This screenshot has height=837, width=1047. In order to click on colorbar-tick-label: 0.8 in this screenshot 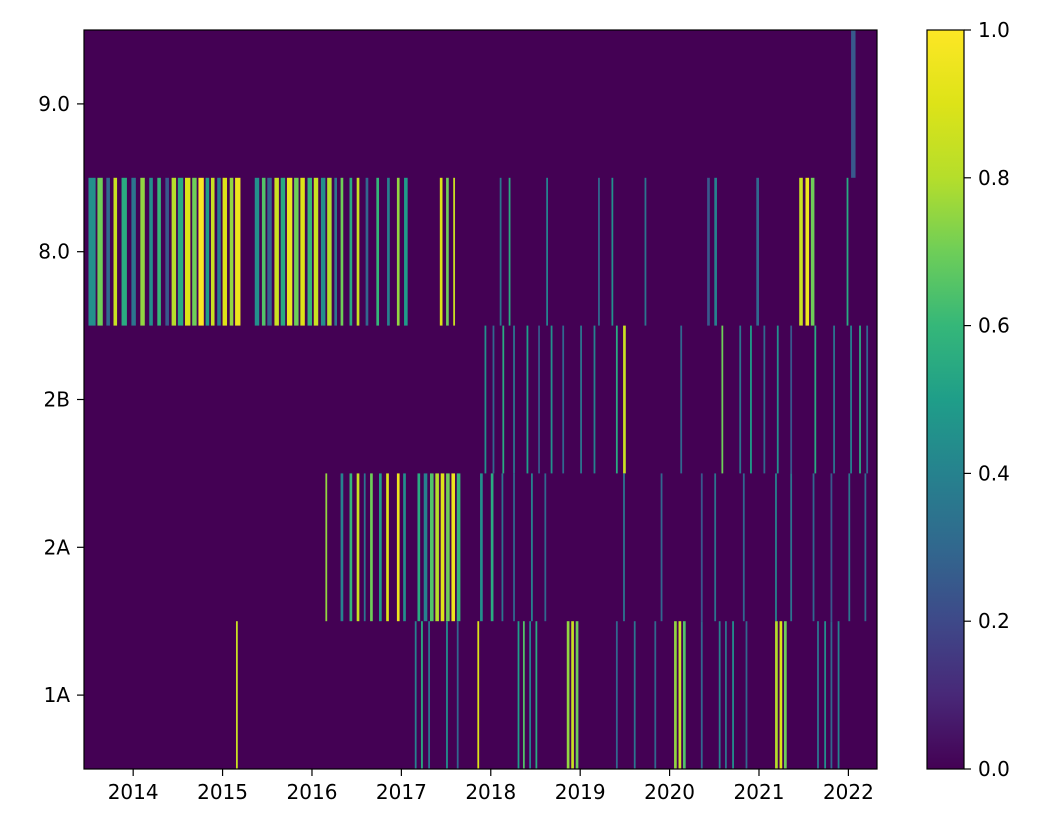, I will do `click(994, 178)`.